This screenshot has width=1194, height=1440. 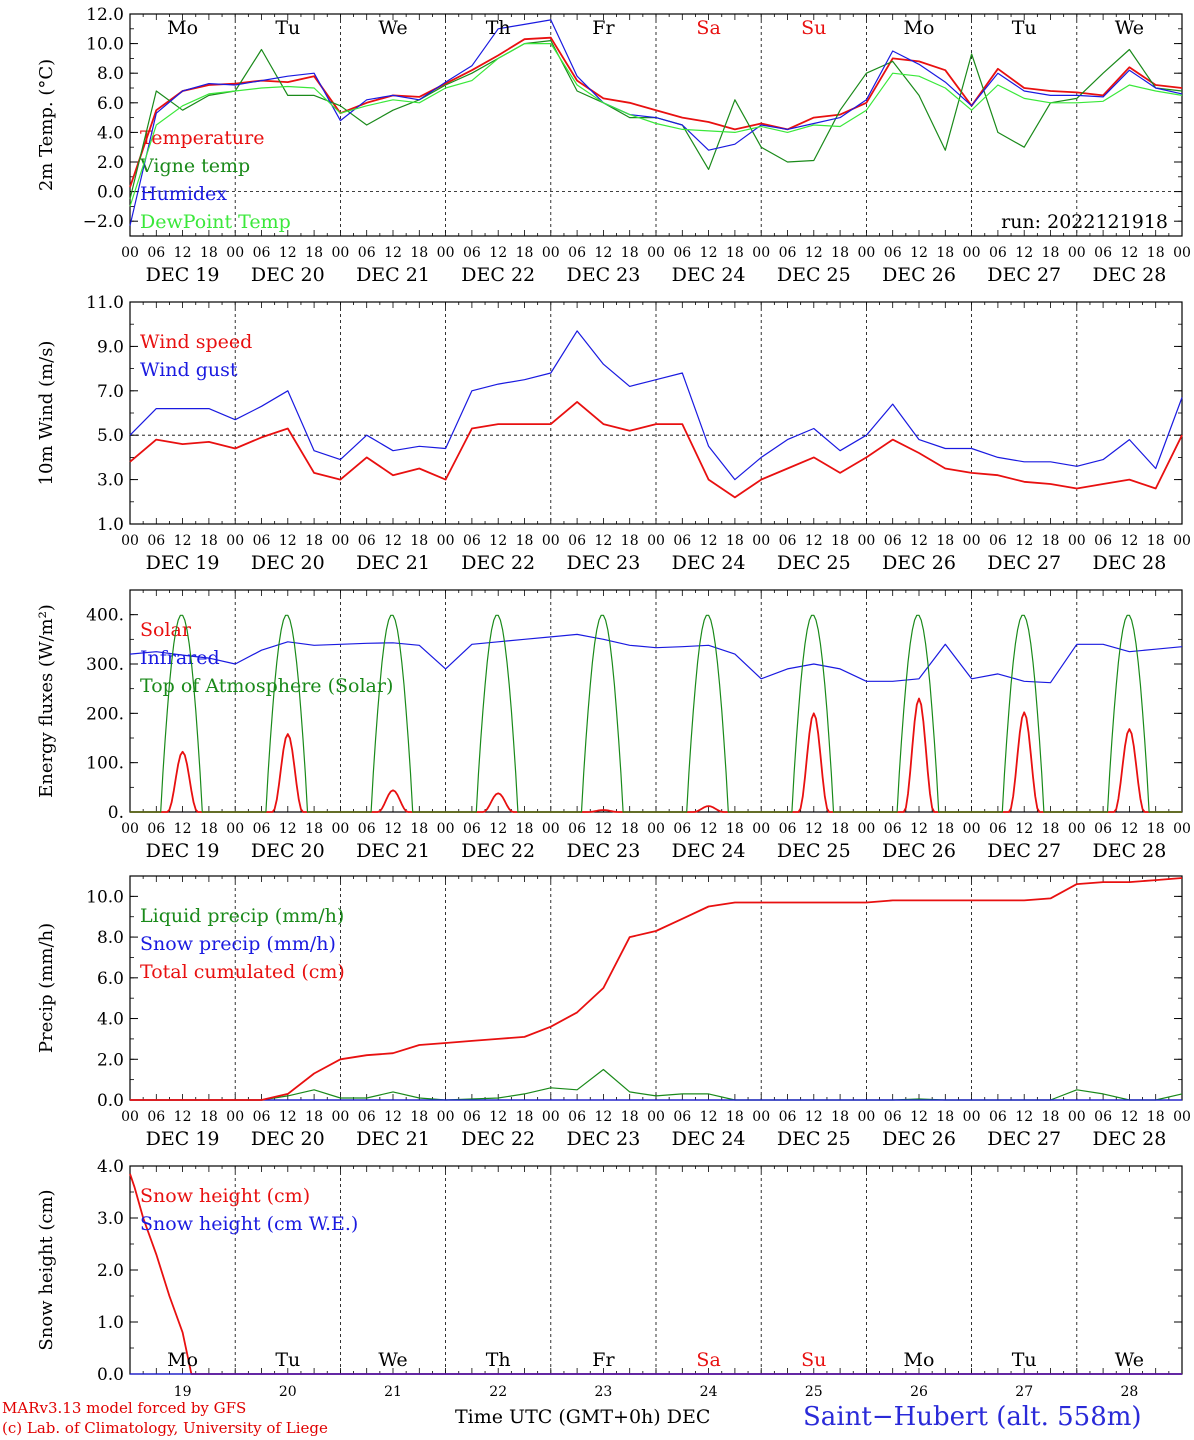 I want to click on y-tick-label: 2.0, so click(x=110, y=1271).